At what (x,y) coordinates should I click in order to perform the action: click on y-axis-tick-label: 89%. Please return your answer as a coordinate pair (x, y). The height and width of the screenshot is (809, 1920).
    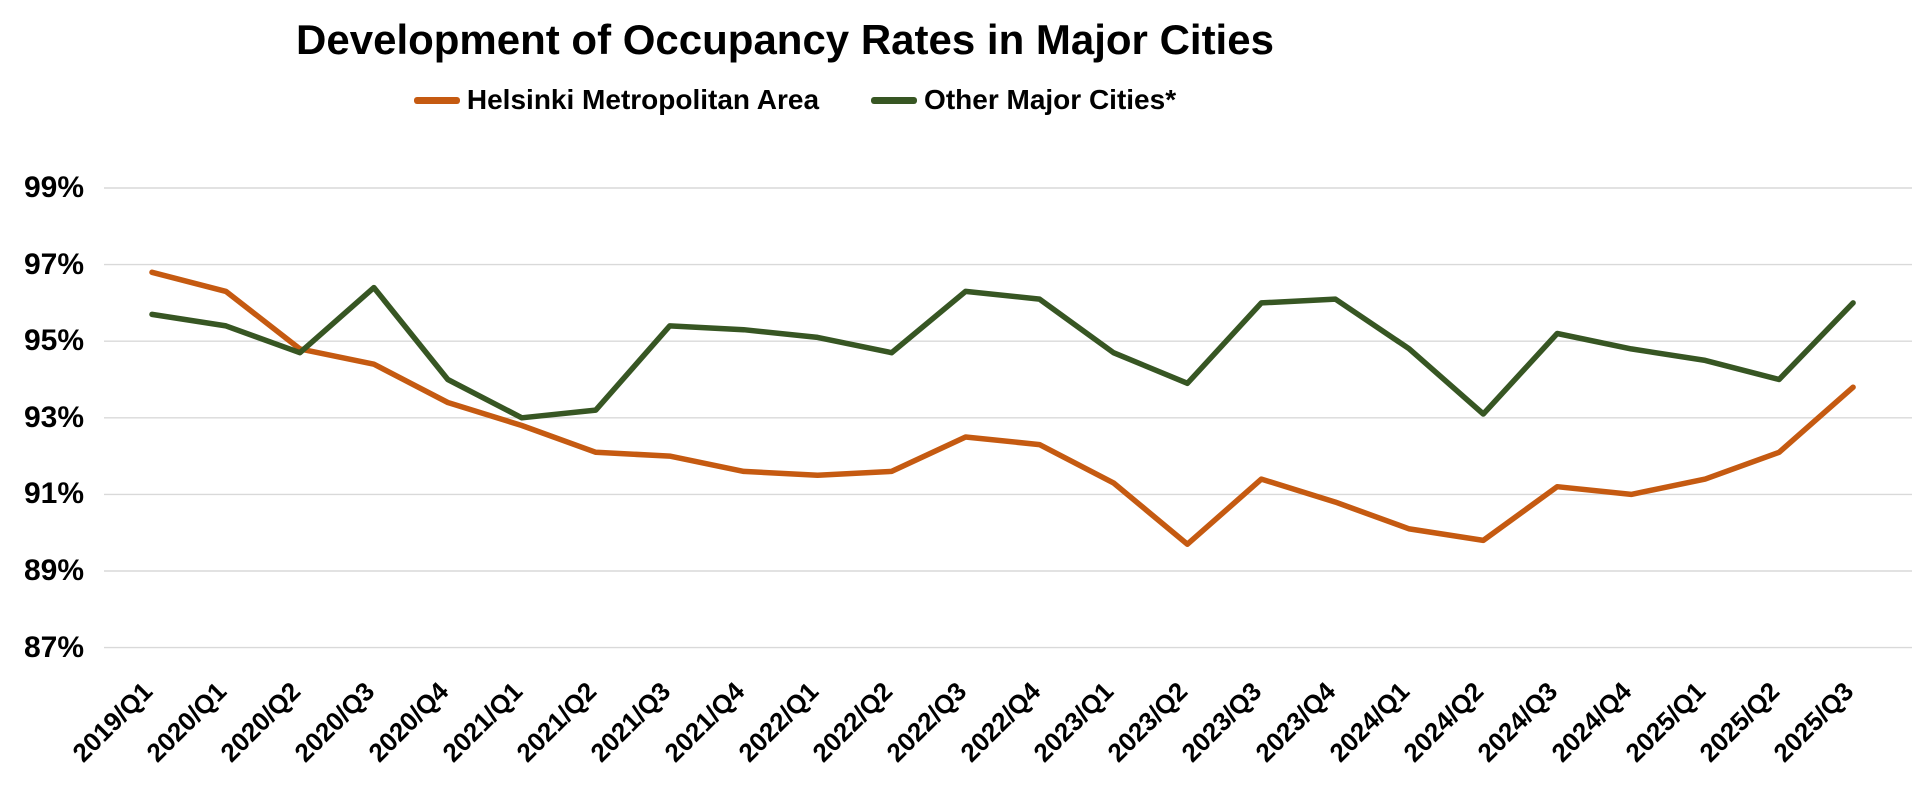
    Looking at the image, I should click on (53, 570).